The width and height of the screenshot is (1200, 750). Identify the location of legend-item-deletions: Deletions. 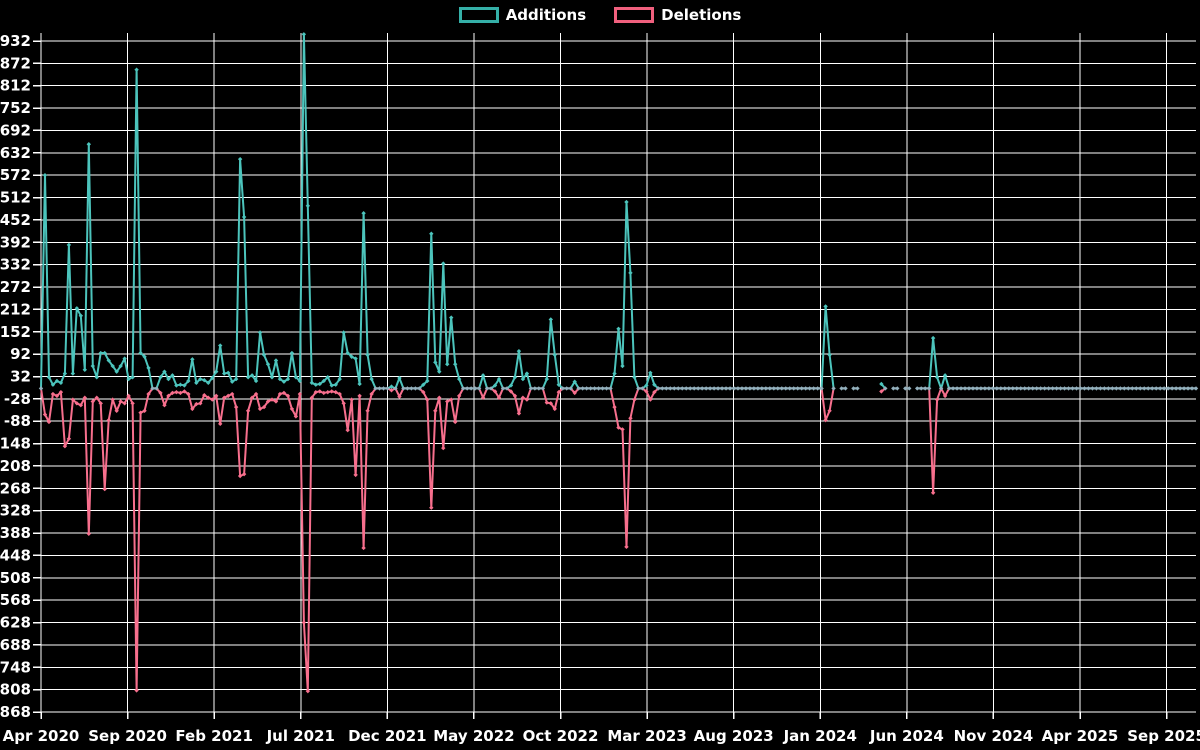
(677, 15).